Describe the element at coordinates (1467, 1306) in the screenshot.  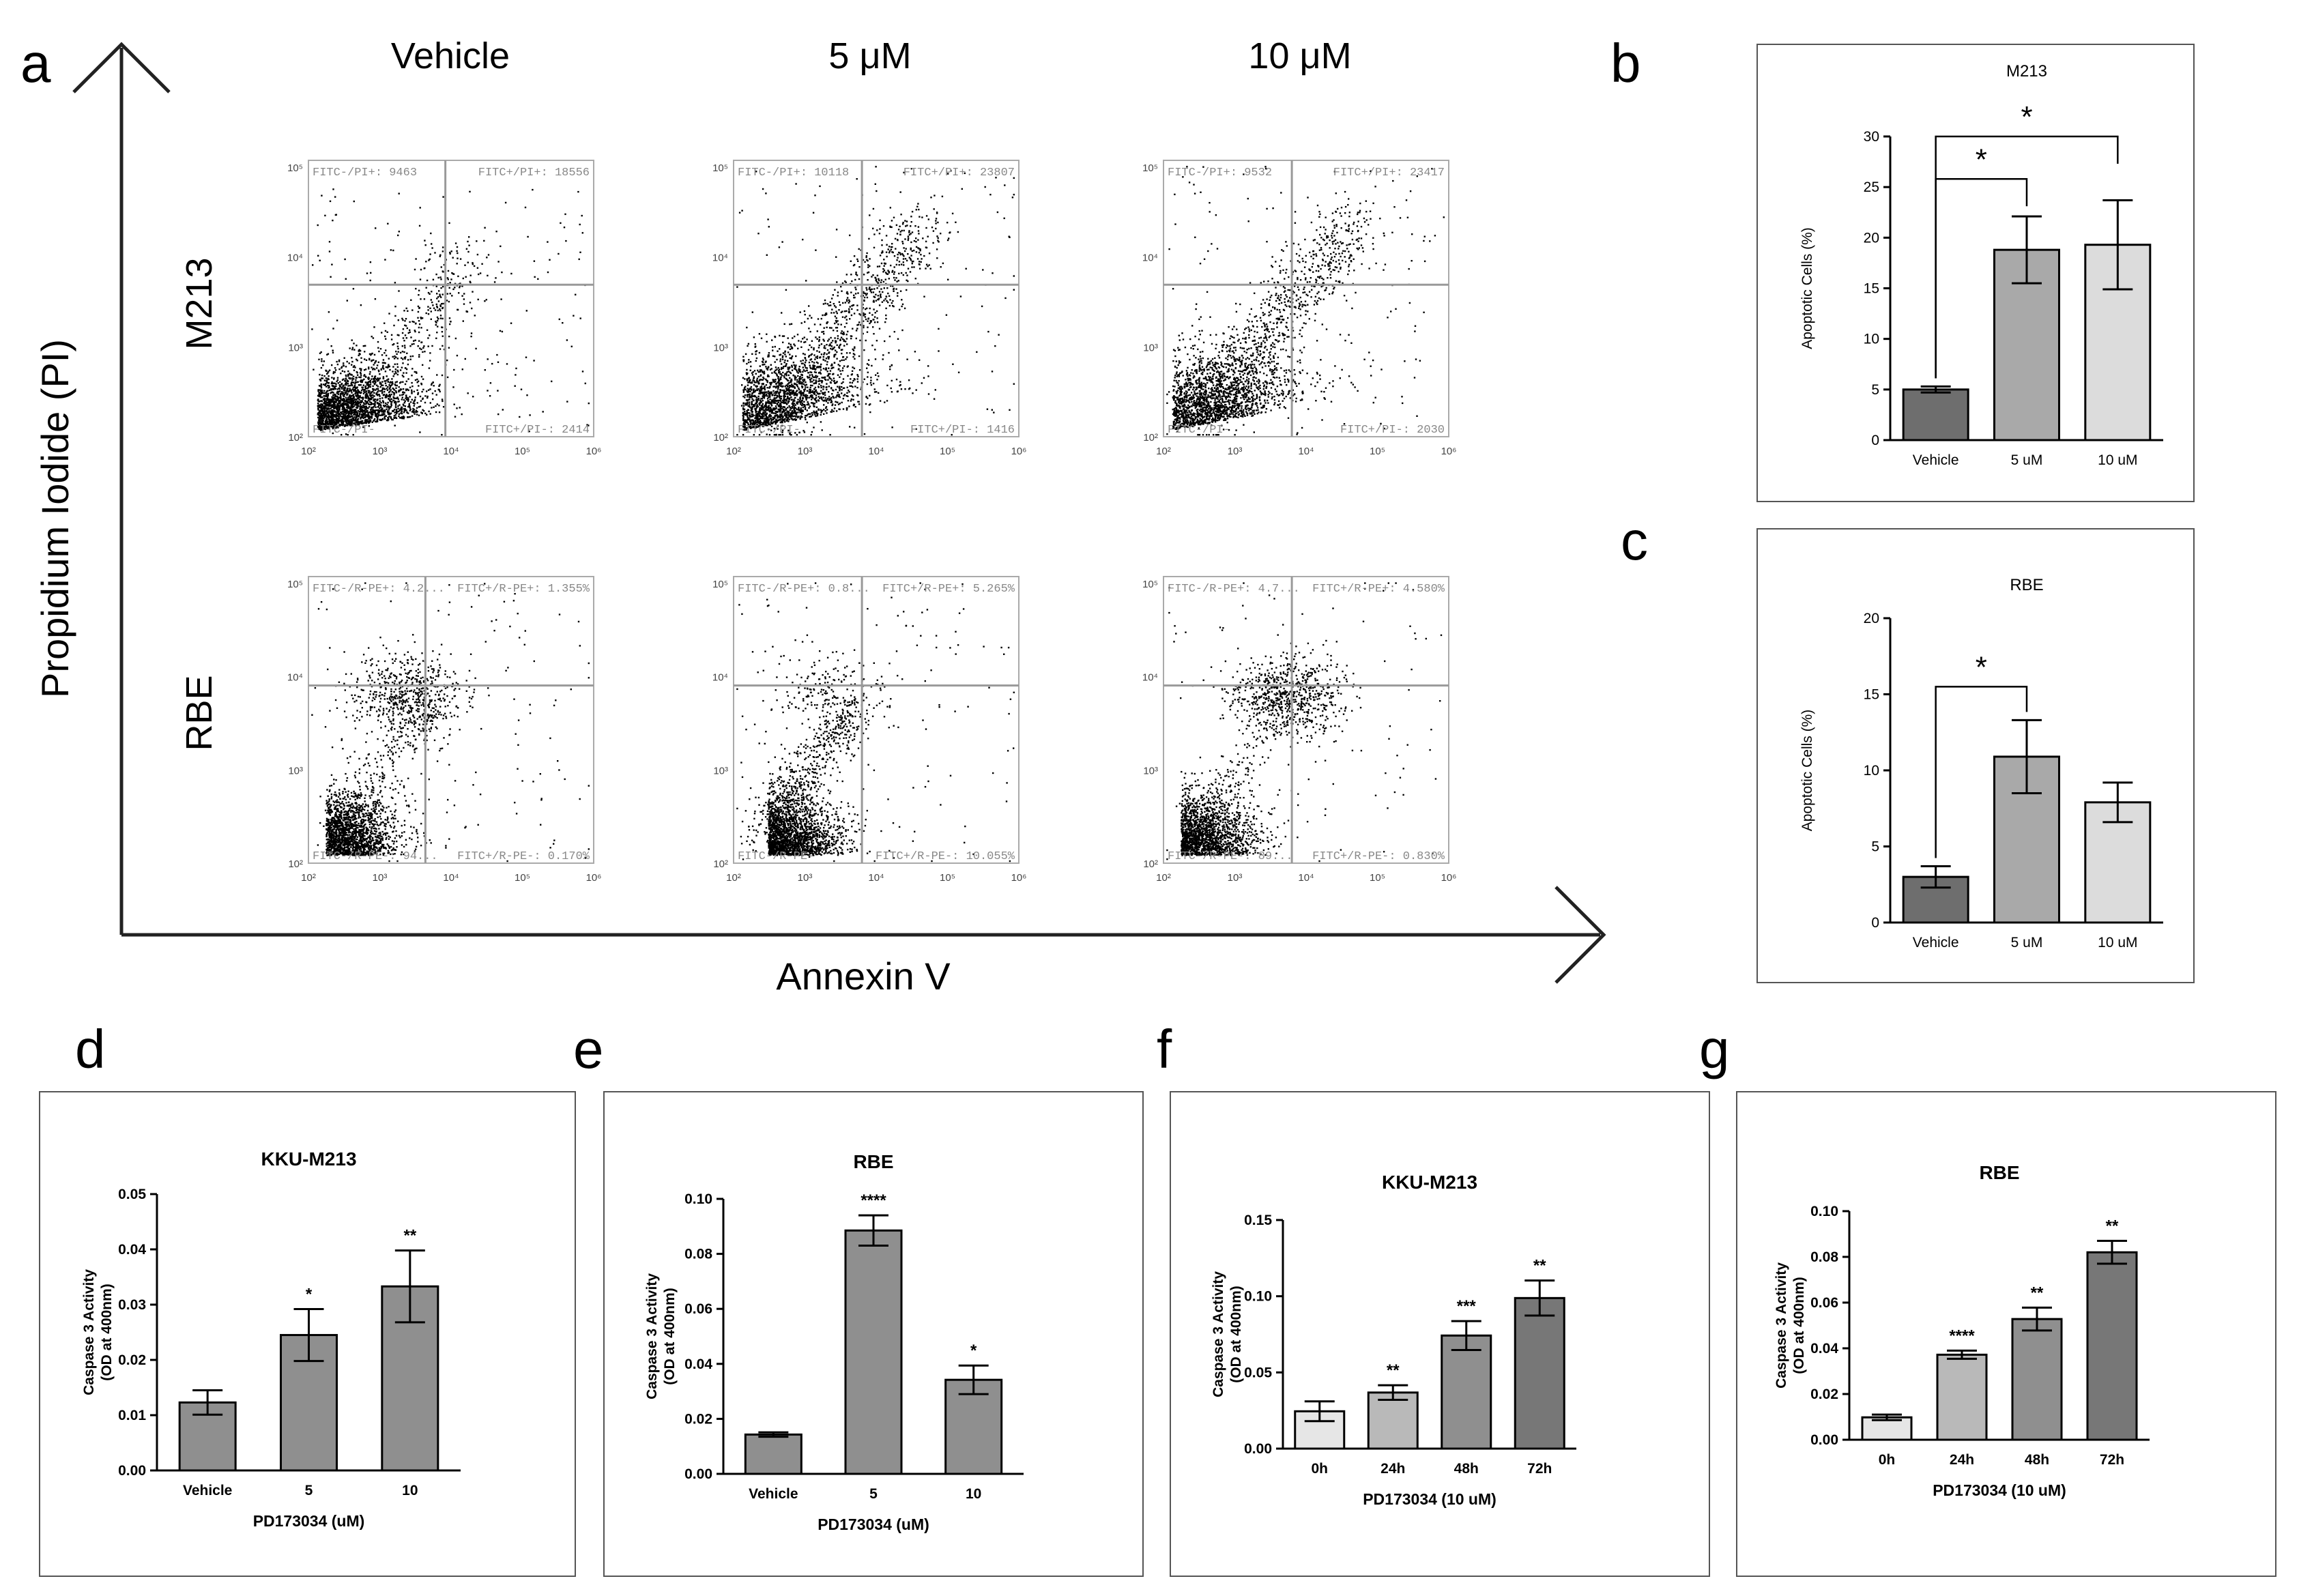
I see `chart-significance-stars: ***` at that location.